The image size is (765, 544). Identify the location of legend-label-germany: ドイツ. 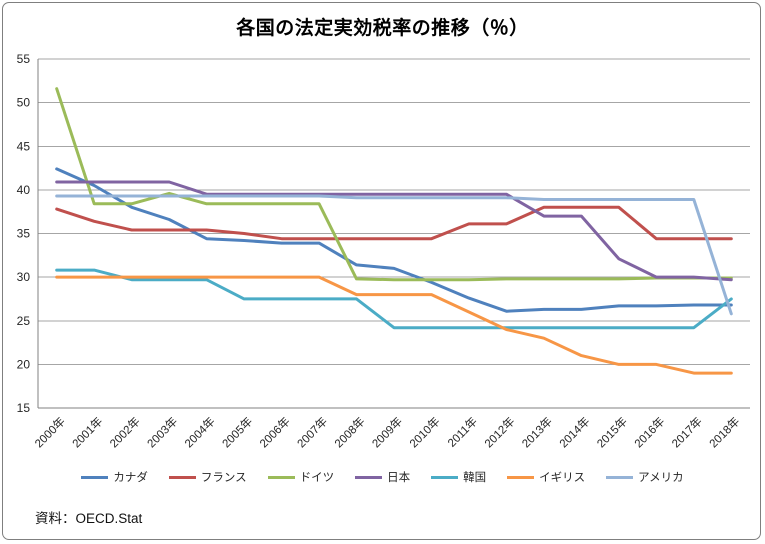
(317, 478).